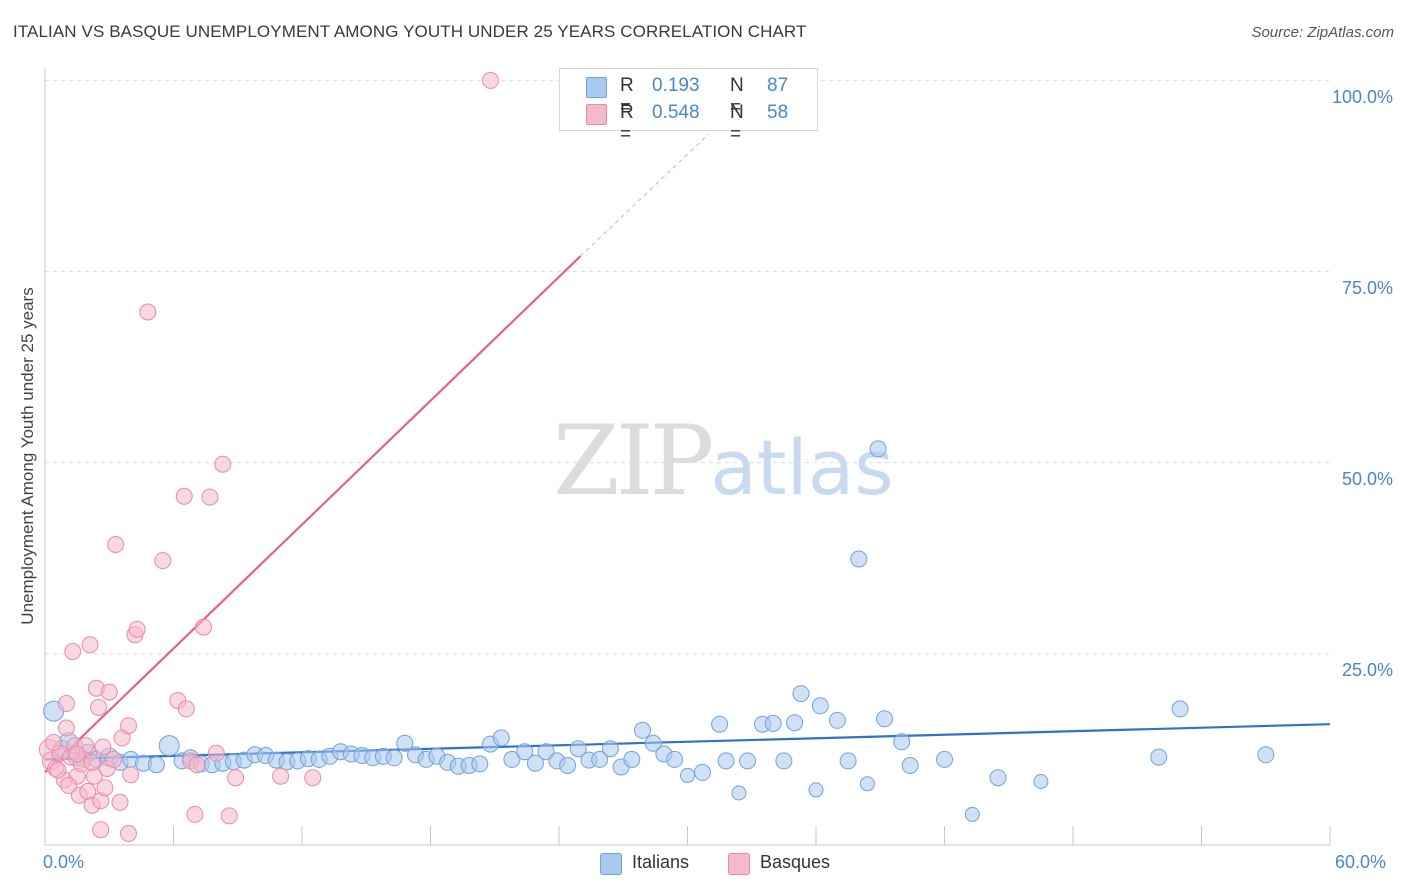  I want to click on x-tick-max: 60.0%, so click(1361, 862).